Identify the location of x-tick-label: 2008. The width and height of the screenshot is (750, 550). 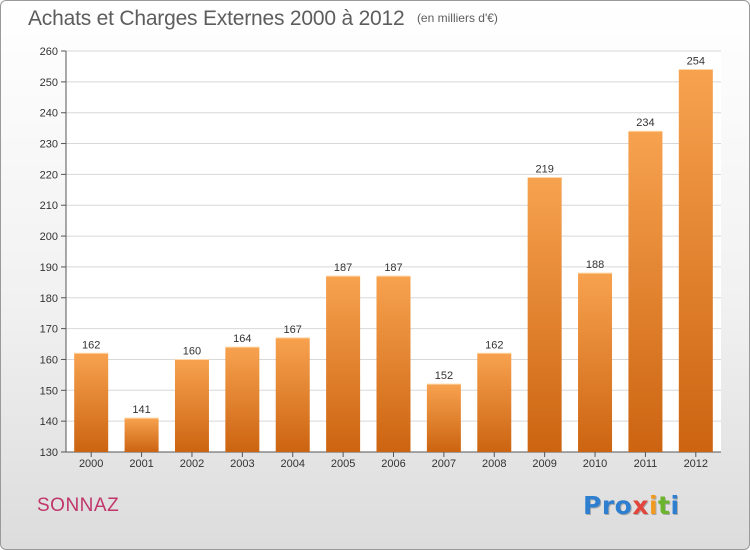
(494, 464).